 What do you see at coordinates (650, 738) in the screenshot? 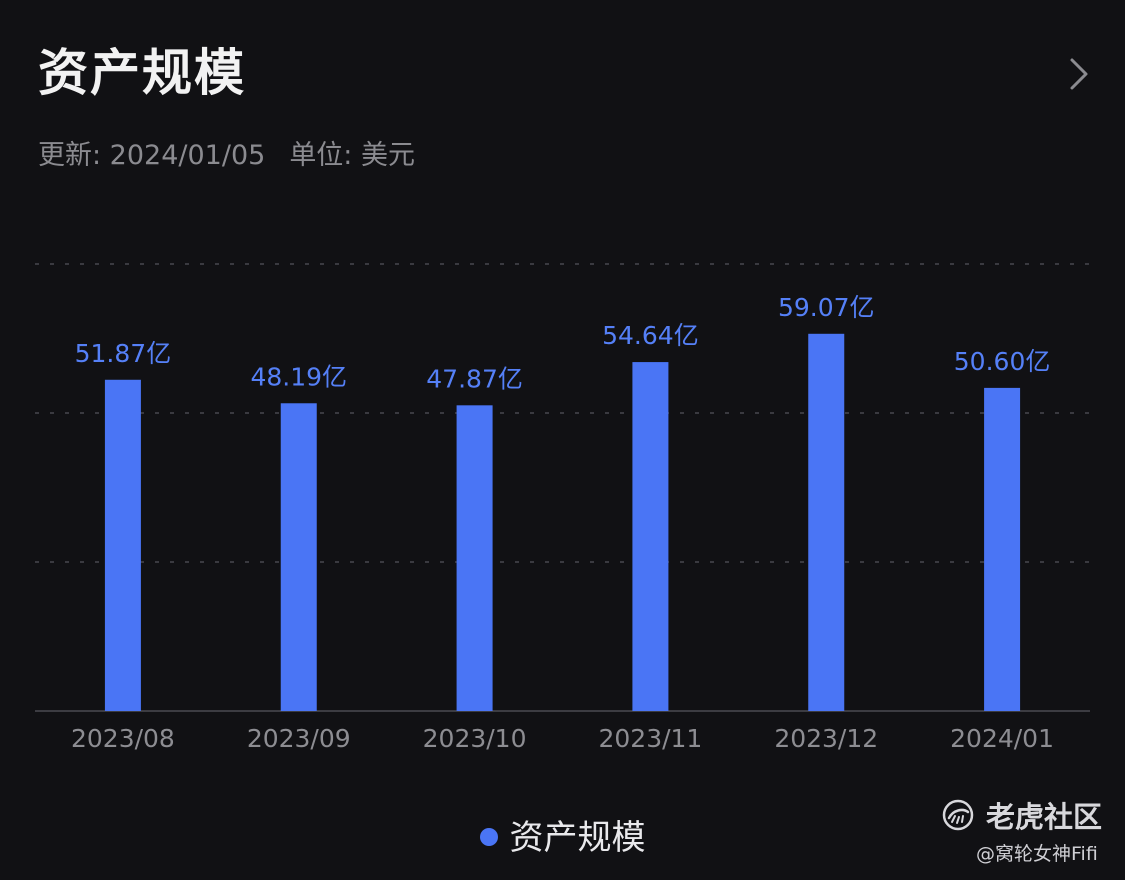
I see `x-tick-label: 2023/11` at bounding box center [650, 738].